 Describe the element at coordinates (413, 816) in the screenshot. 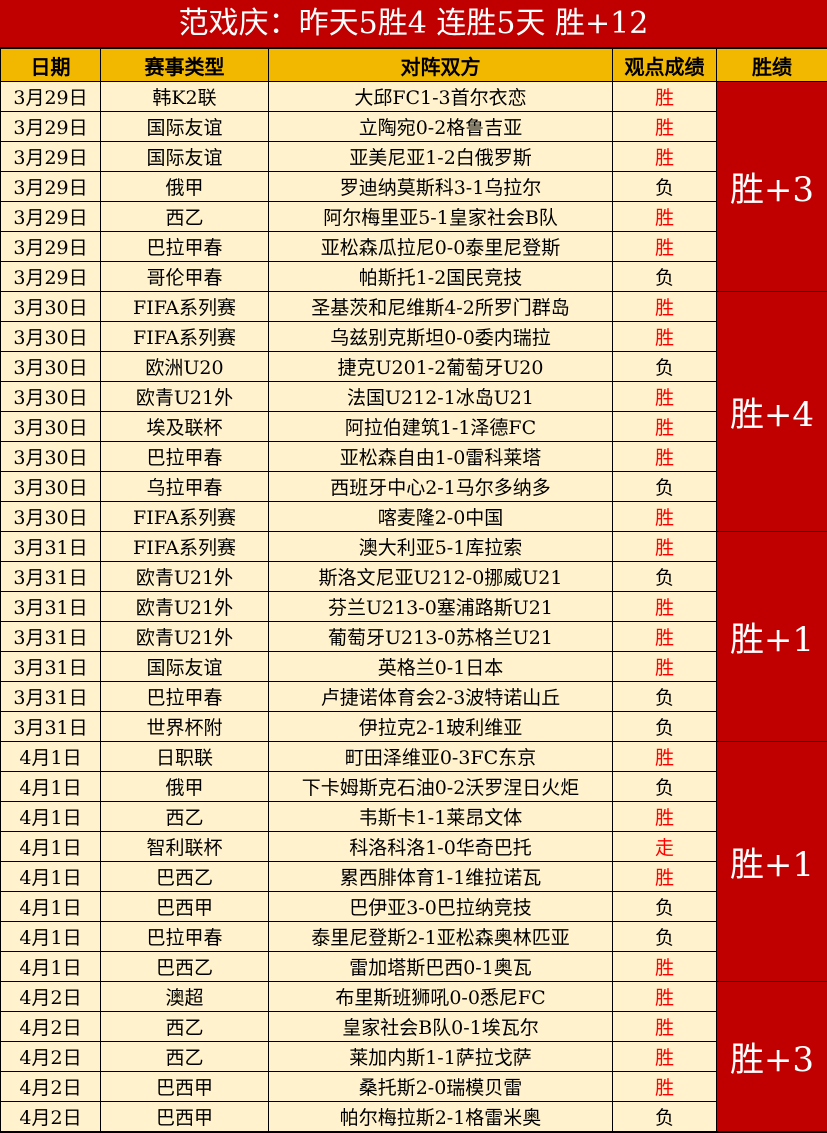

I see `table-row: 4月1日 西乙 韦斯卡1-1莱昂文体胜` at that location.